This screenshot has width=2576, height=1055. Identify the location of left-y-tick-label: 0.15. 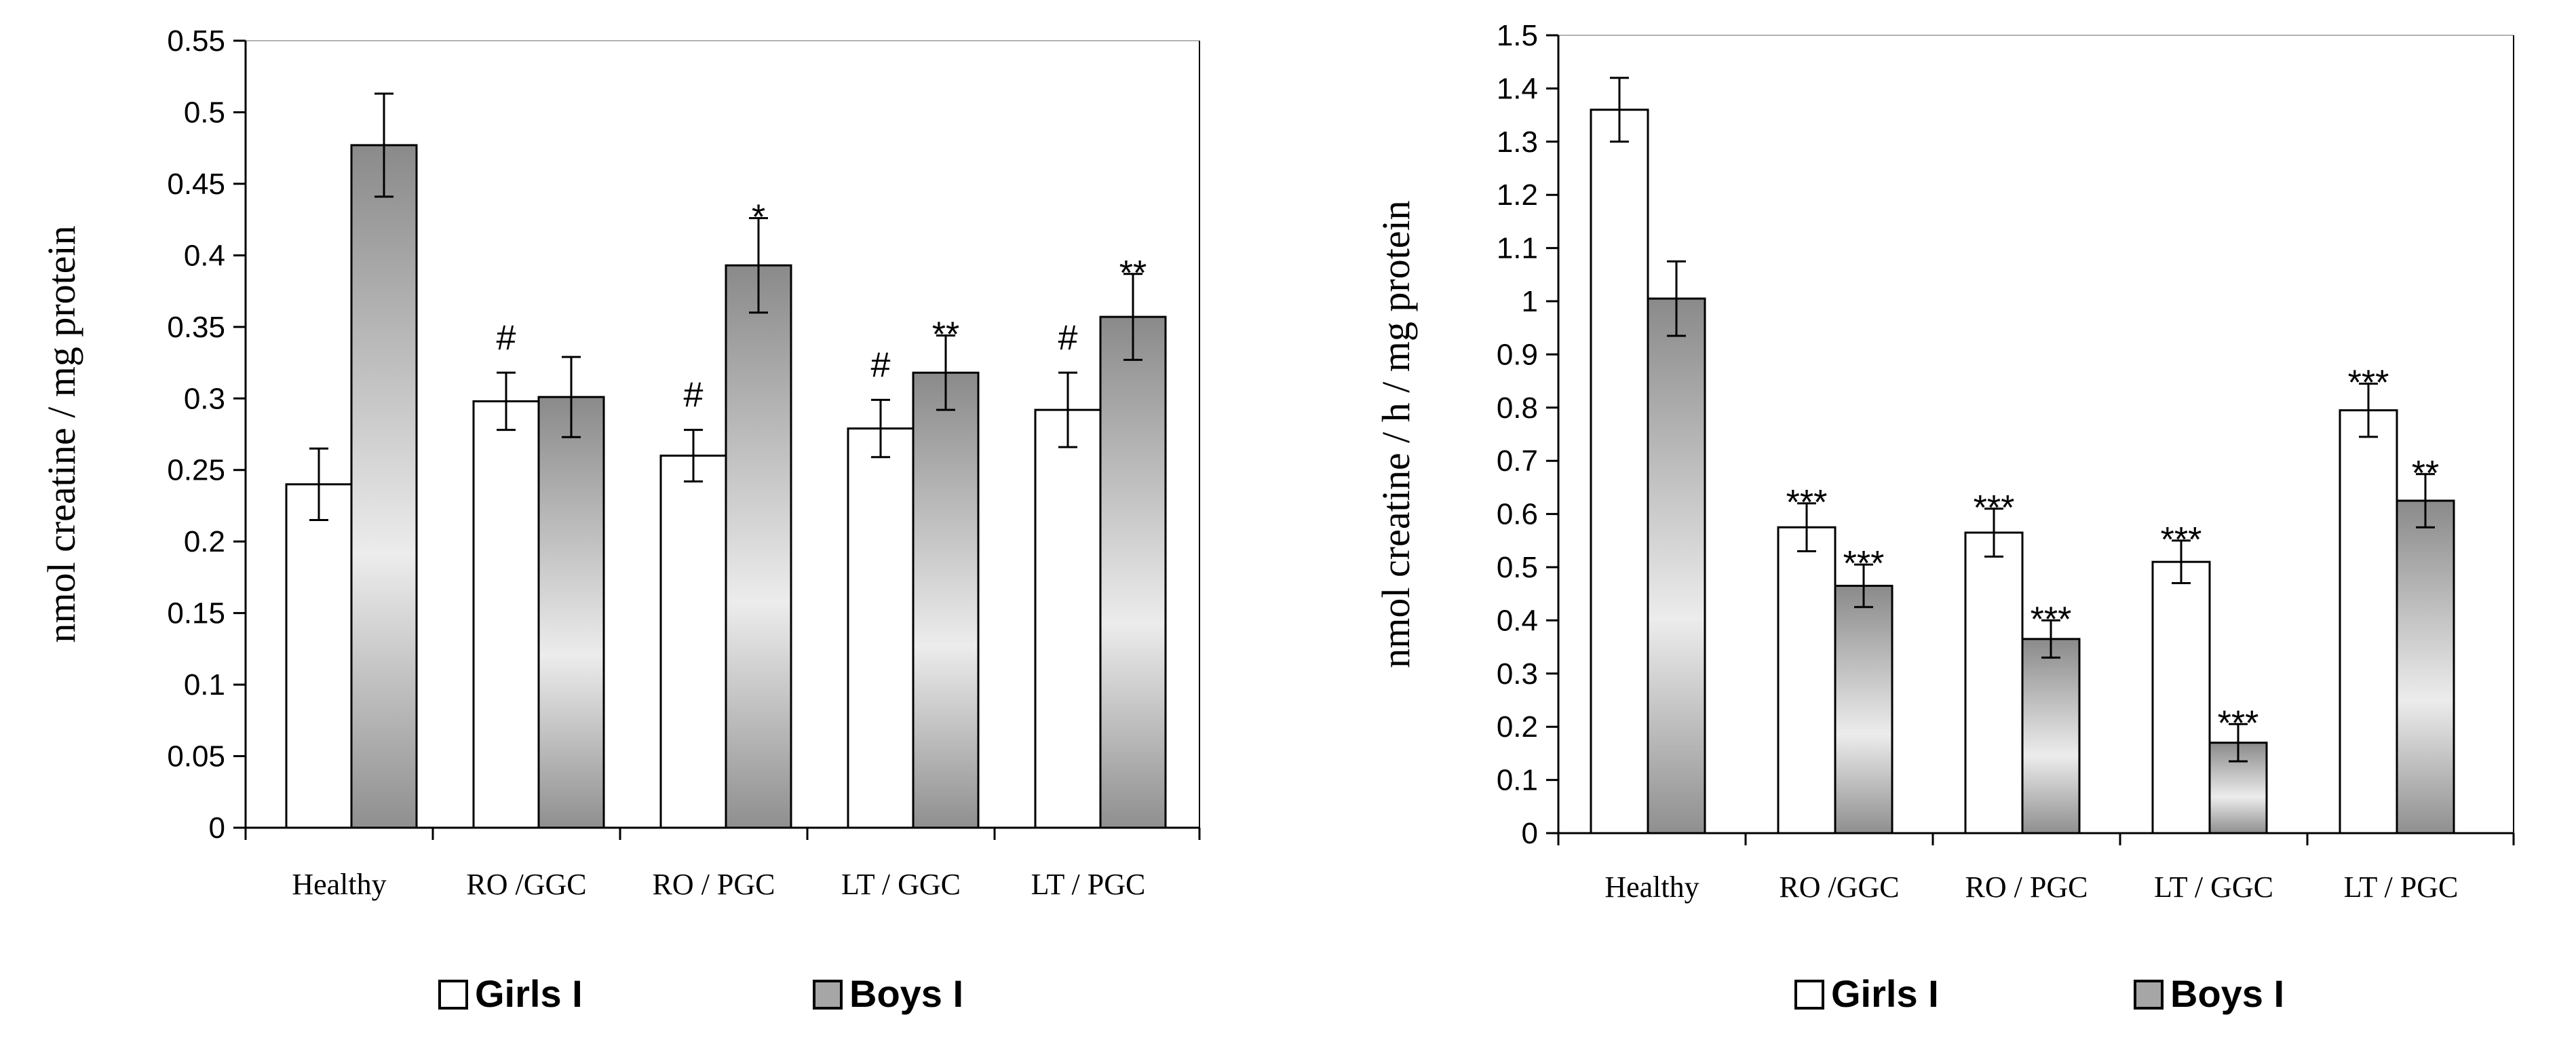
(196, 613).